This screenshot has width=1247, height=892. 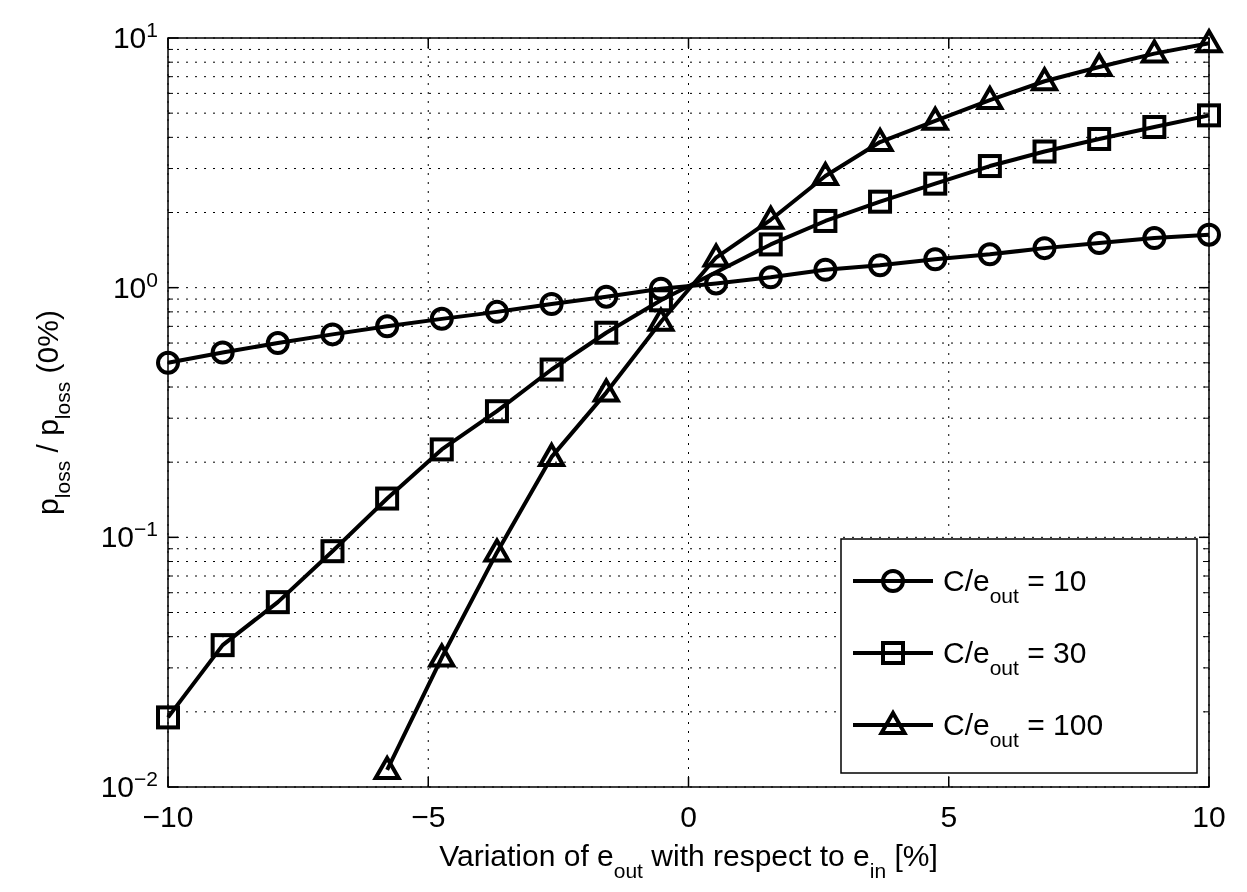 I want to click on x-tick-label: 0, so click(x=688, y=816).